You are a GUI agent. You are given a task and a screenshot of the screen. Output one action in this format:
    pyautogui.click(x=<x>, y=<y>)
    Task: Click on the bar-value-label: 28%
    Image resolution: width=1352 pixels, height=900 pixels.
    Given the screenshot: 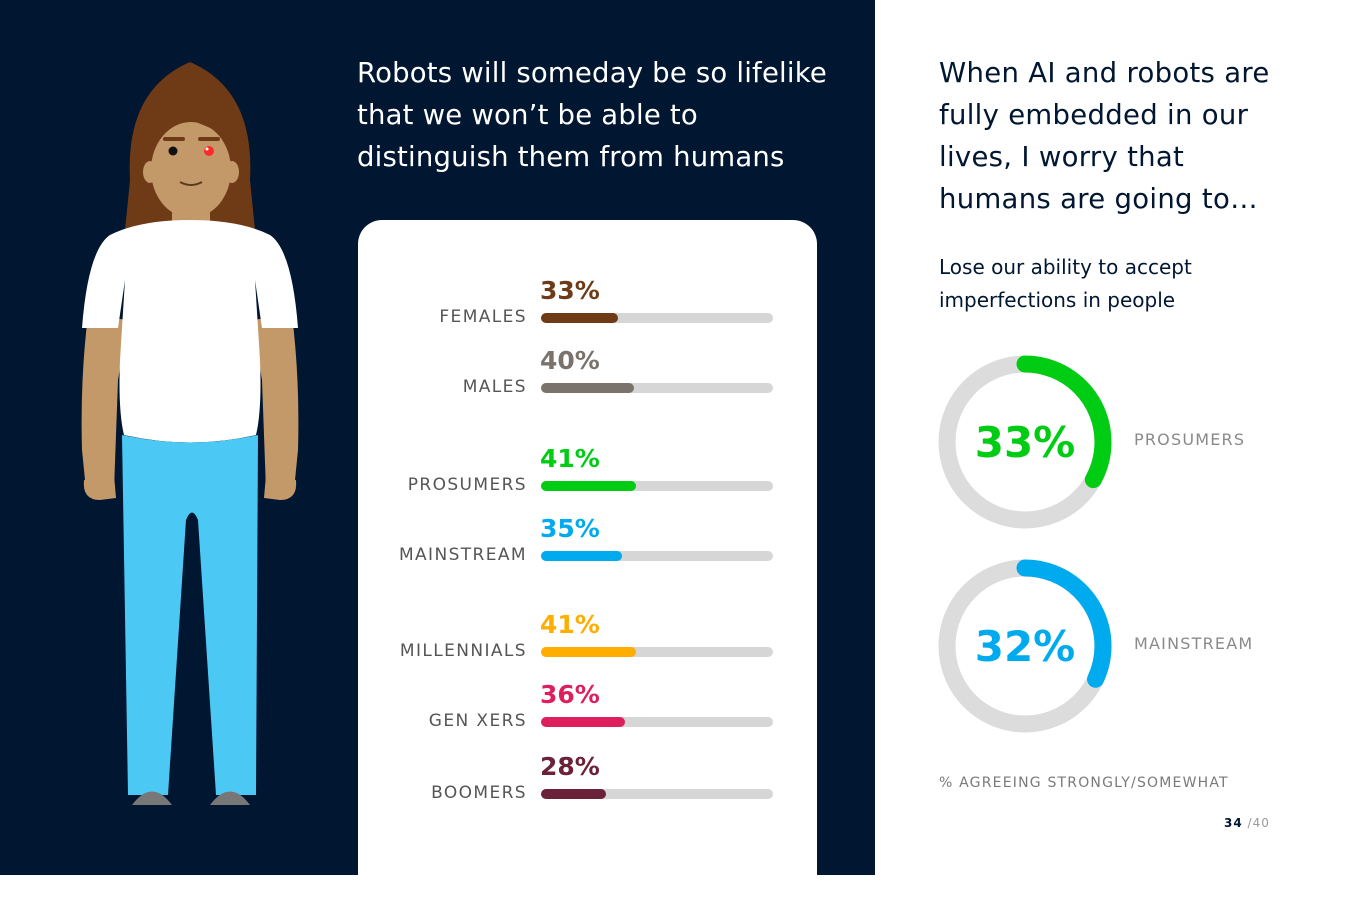 What is the action you would take?
    pyautogui.click(x=570, y=766)
    